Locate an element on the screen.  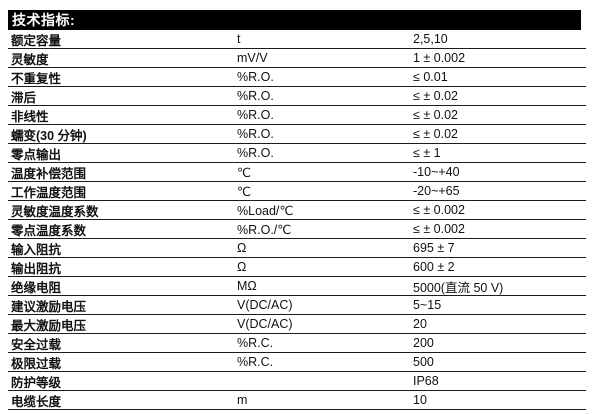
table-row: 非线性 %R.O. ≤ ± 0.02 is located at coordinates (297, 115).